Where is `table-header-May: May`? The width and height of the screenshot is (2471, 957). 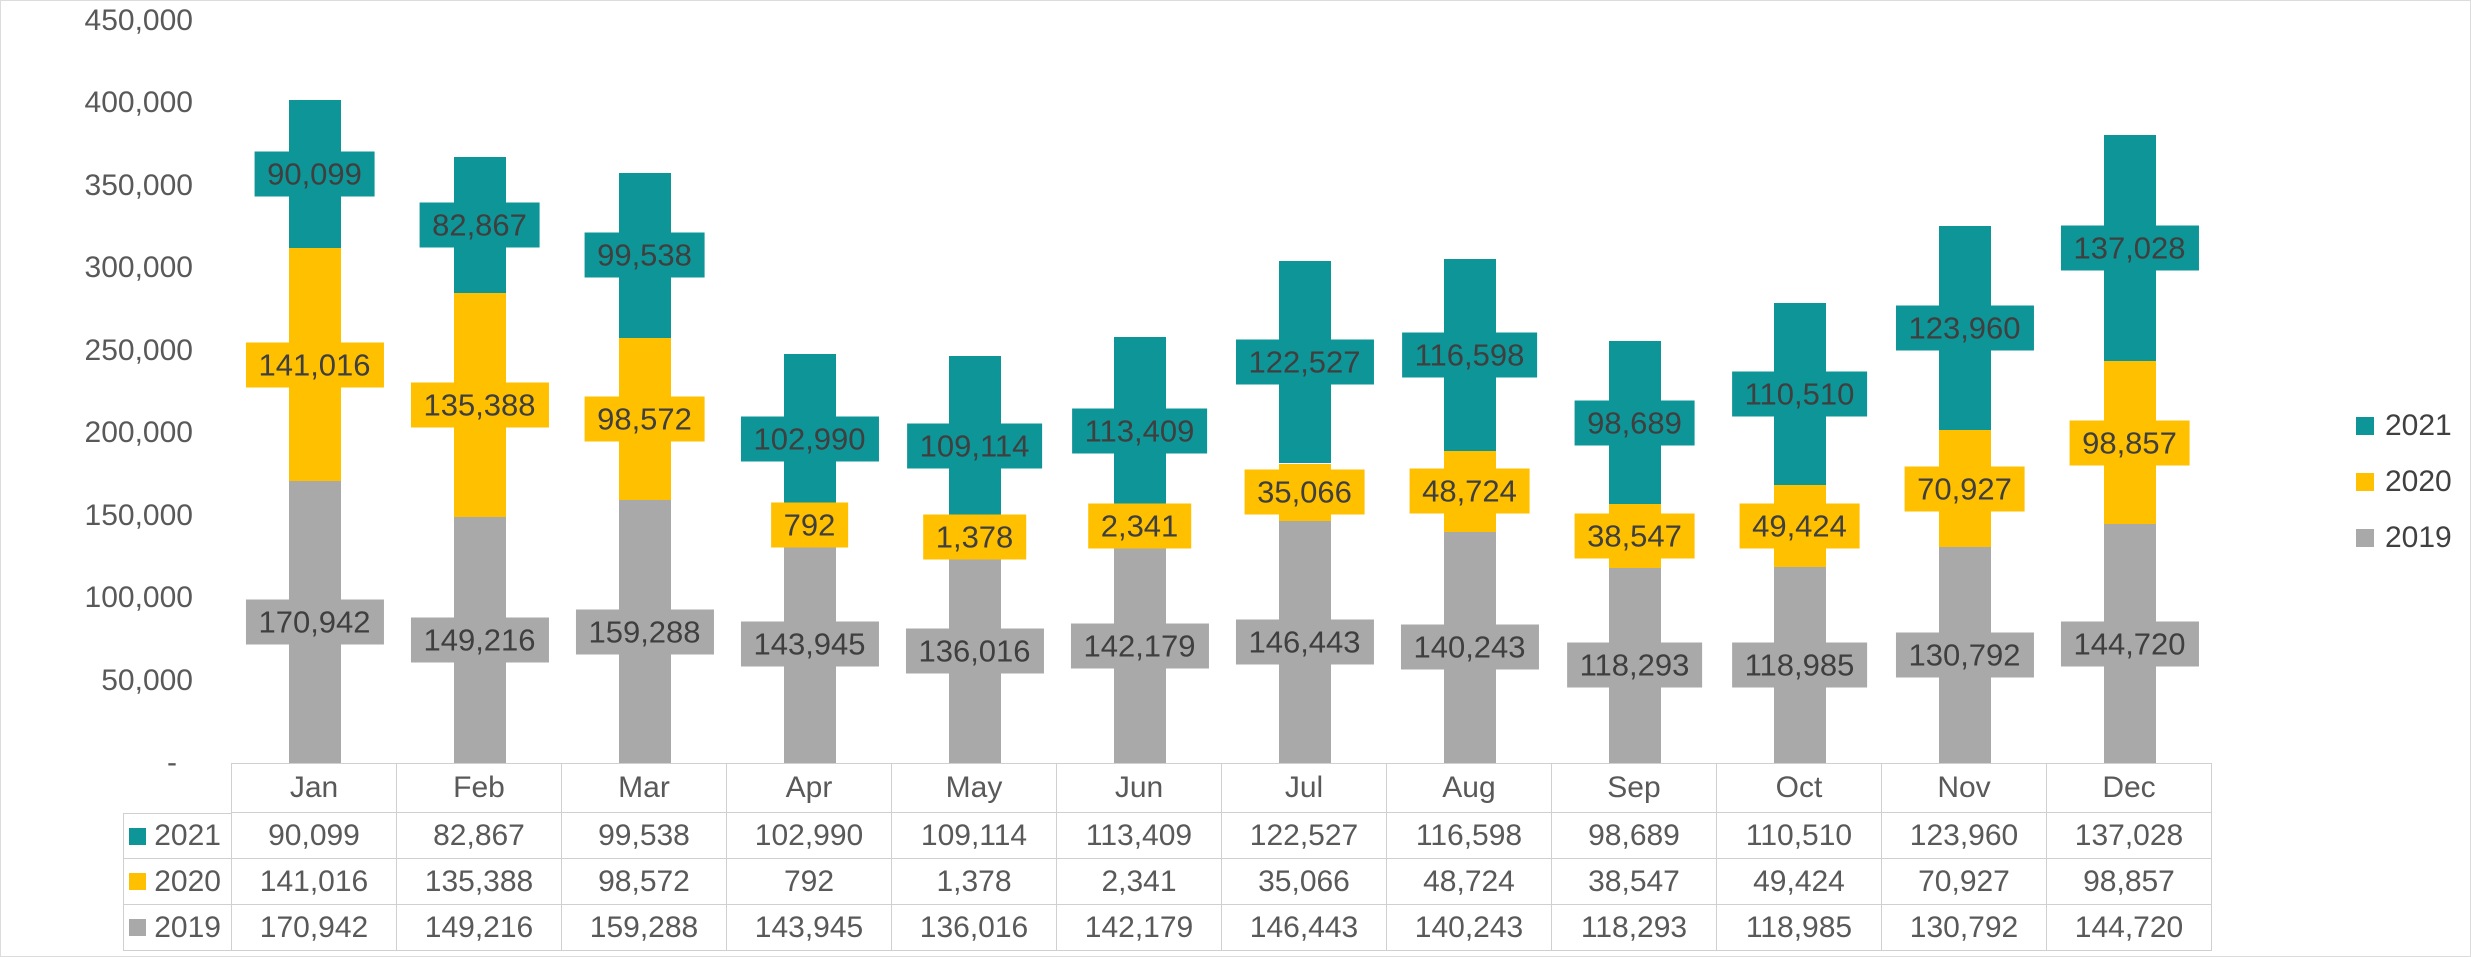 table-header-May: May is located at coordinates (974, 788).